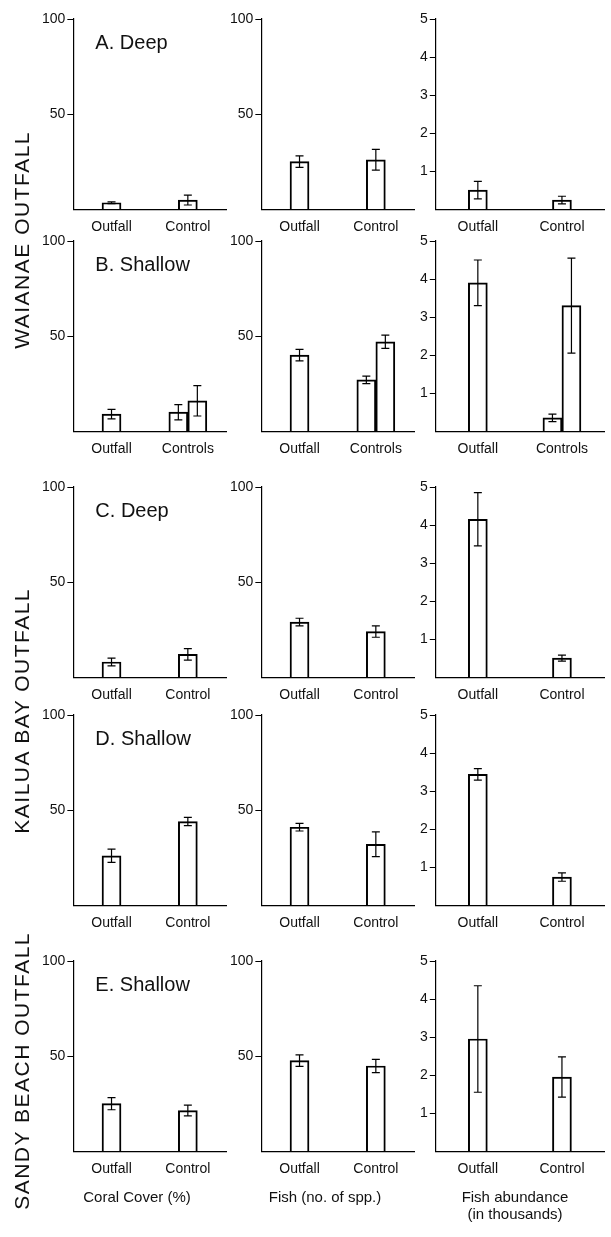 The width and height of the screenshot is (611, 1237). I want to click on text: B. Shallow, so click(143, 263).